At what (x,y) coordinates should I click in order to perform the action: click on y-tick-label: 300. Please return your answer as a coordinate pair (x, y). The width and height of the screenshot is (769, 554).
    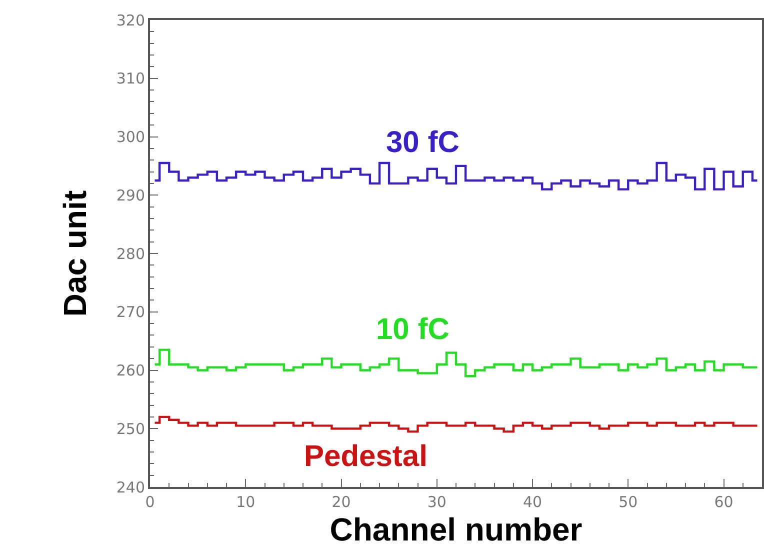
    Looking at the image, I should click on (130, 137).